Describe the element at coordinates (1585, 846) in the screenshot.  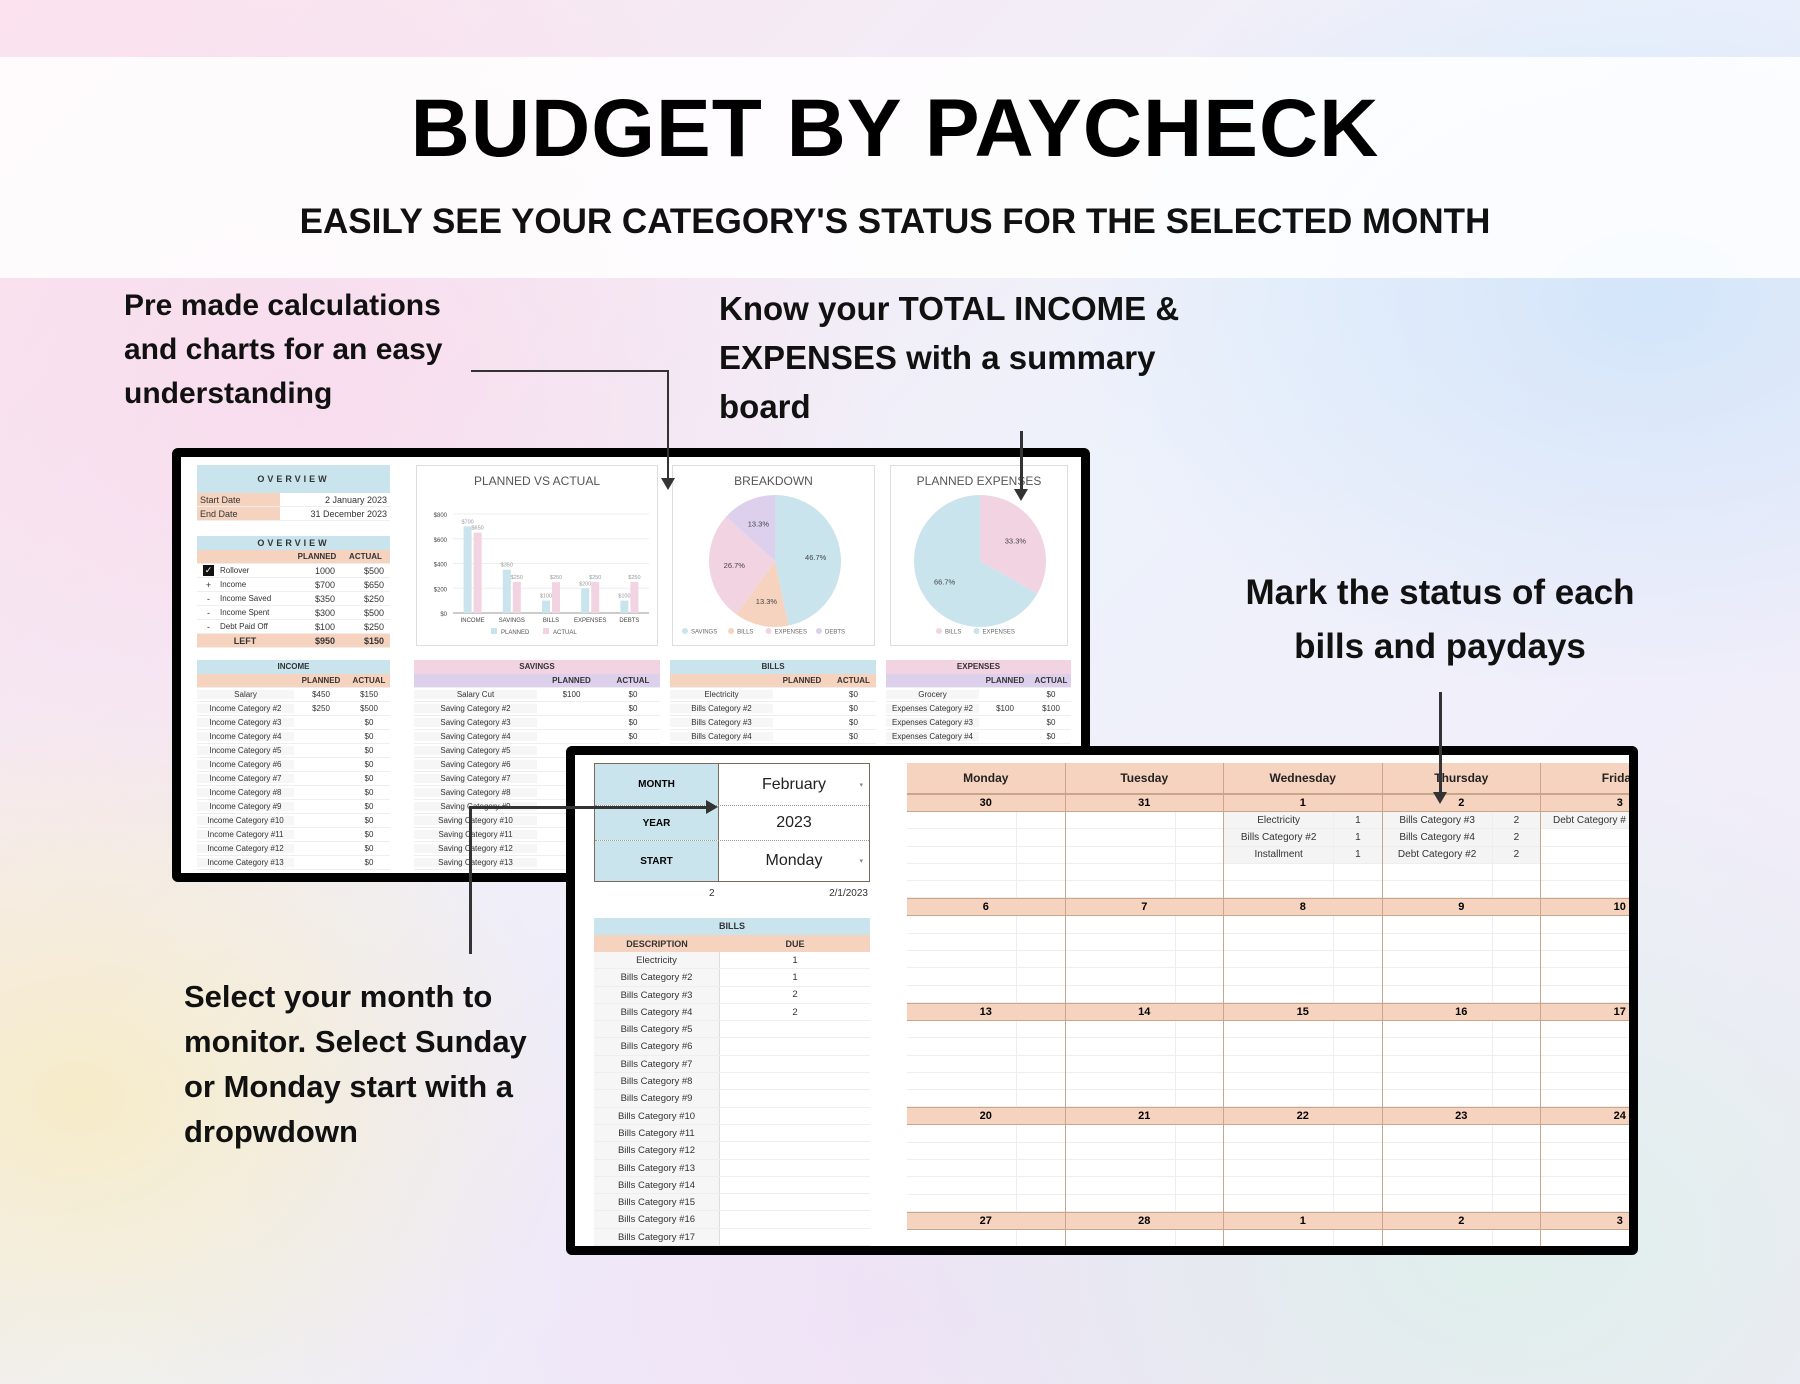
I see `day-cell: 3 Debt Category #` at that location.